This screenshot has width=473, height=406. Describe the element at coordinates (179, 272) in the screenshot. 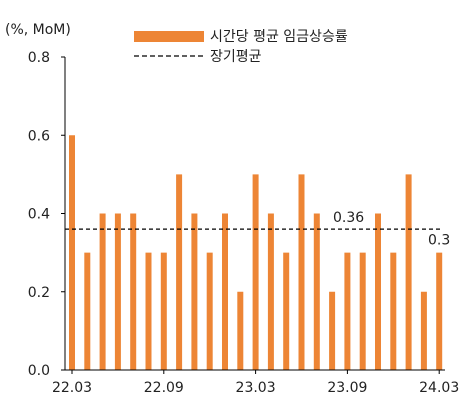

I see `bar-22.10` at that location.